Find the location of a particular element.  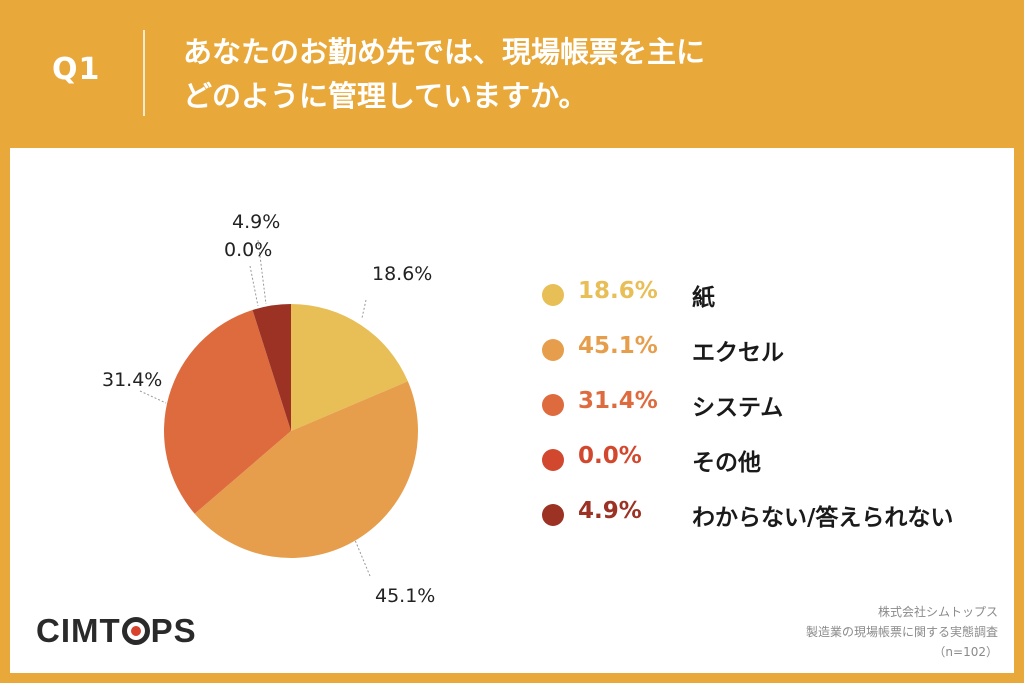

pie-slice-unknown is located at coordinates (271, 367).